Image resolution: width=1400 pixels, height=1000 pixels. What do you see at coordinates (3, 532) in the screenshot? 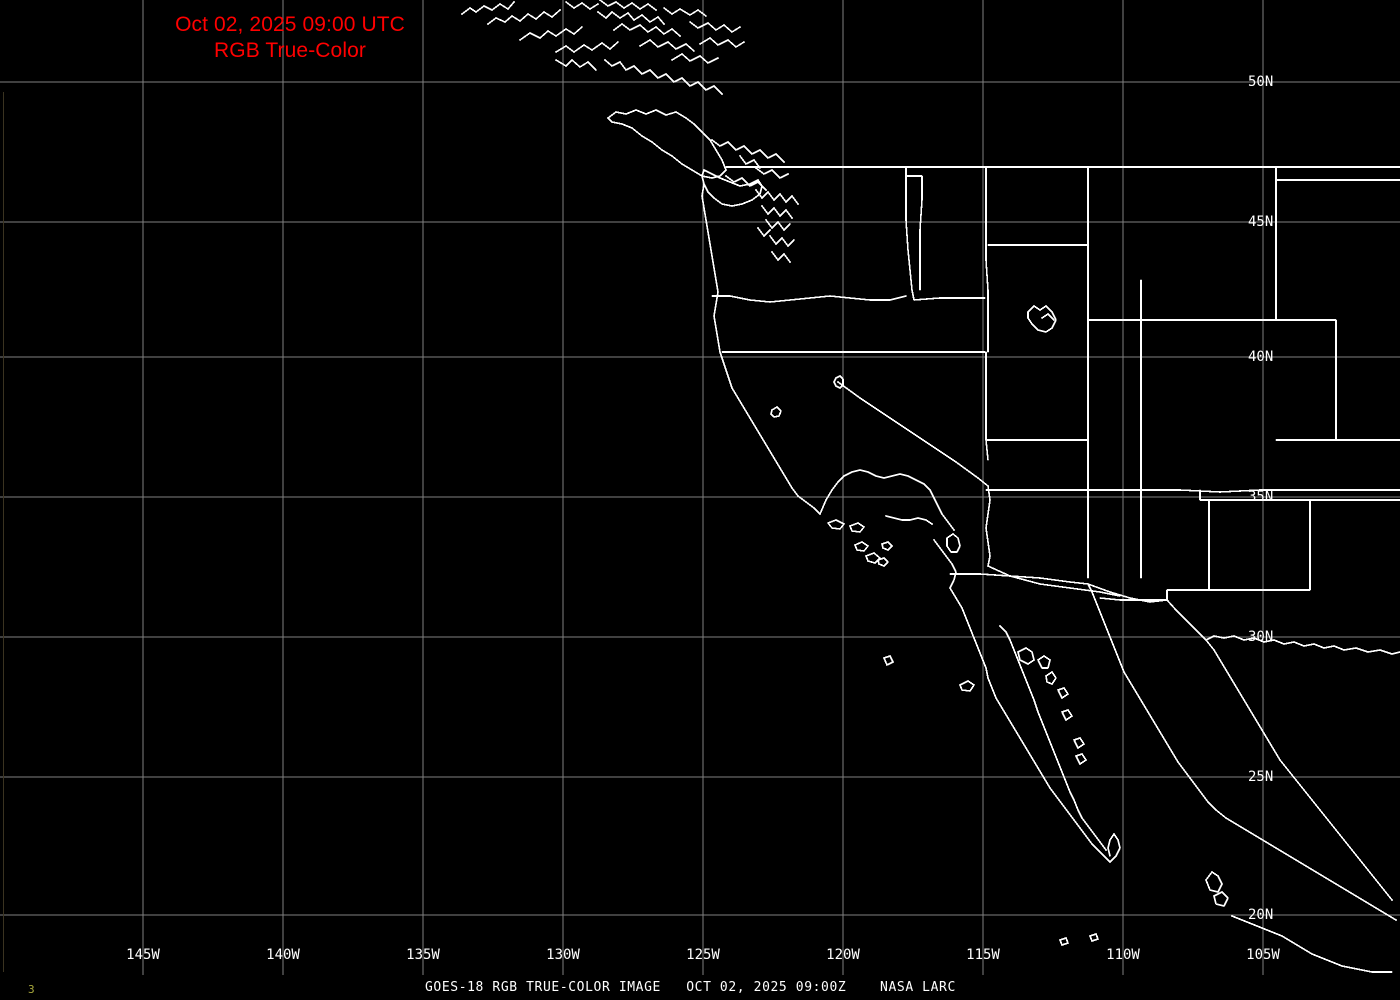
I see `left-edge-tick` at bounding box center [3, 532].